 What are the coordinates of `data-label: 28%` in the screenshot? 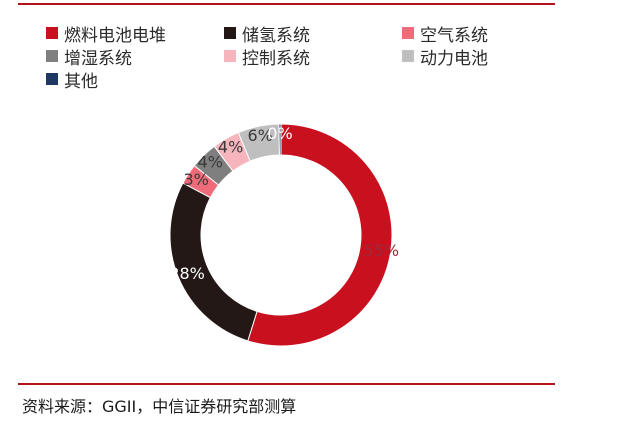 It's located at (187, 273).